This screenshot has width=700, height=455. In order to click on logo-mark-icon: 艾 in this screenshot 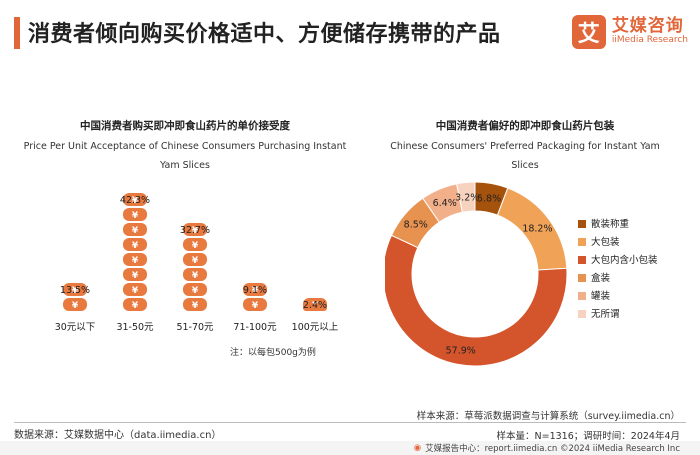, I will do `click(588, 32)`.